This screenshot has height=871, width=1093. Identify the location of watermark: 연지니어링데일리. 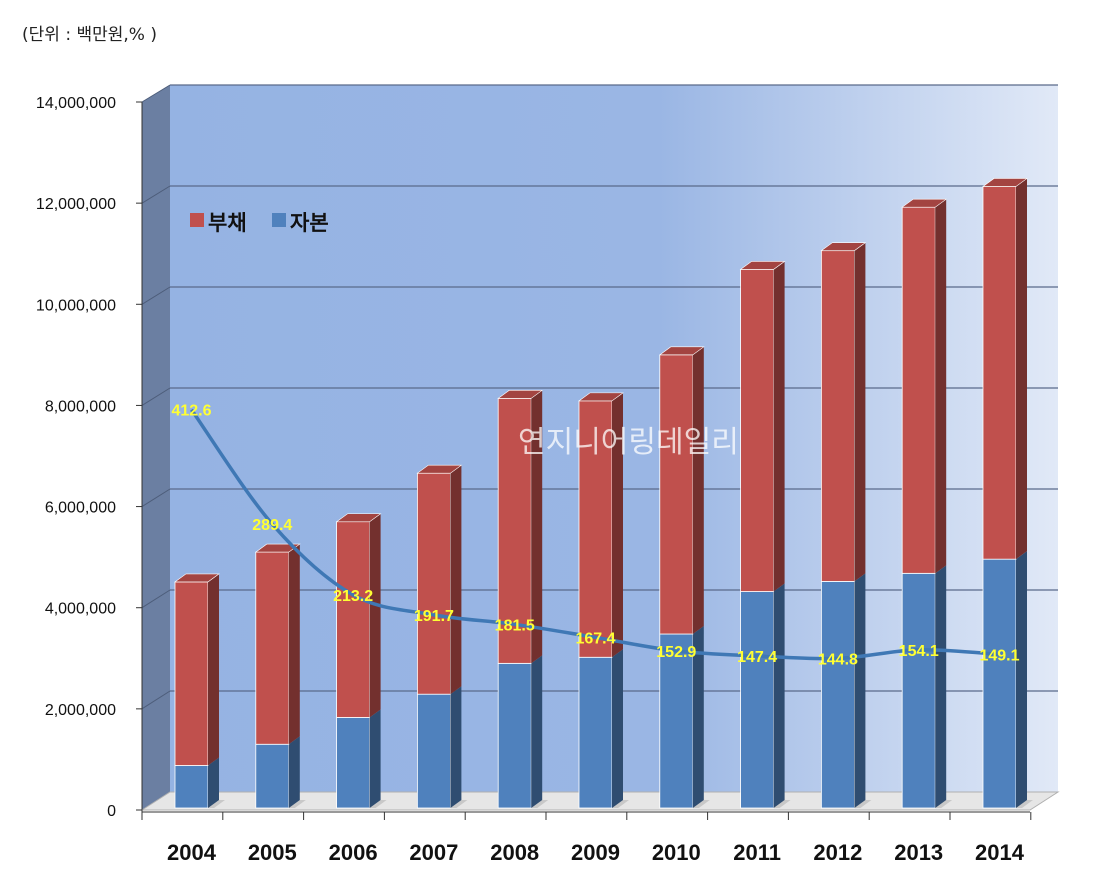
(628, 442).